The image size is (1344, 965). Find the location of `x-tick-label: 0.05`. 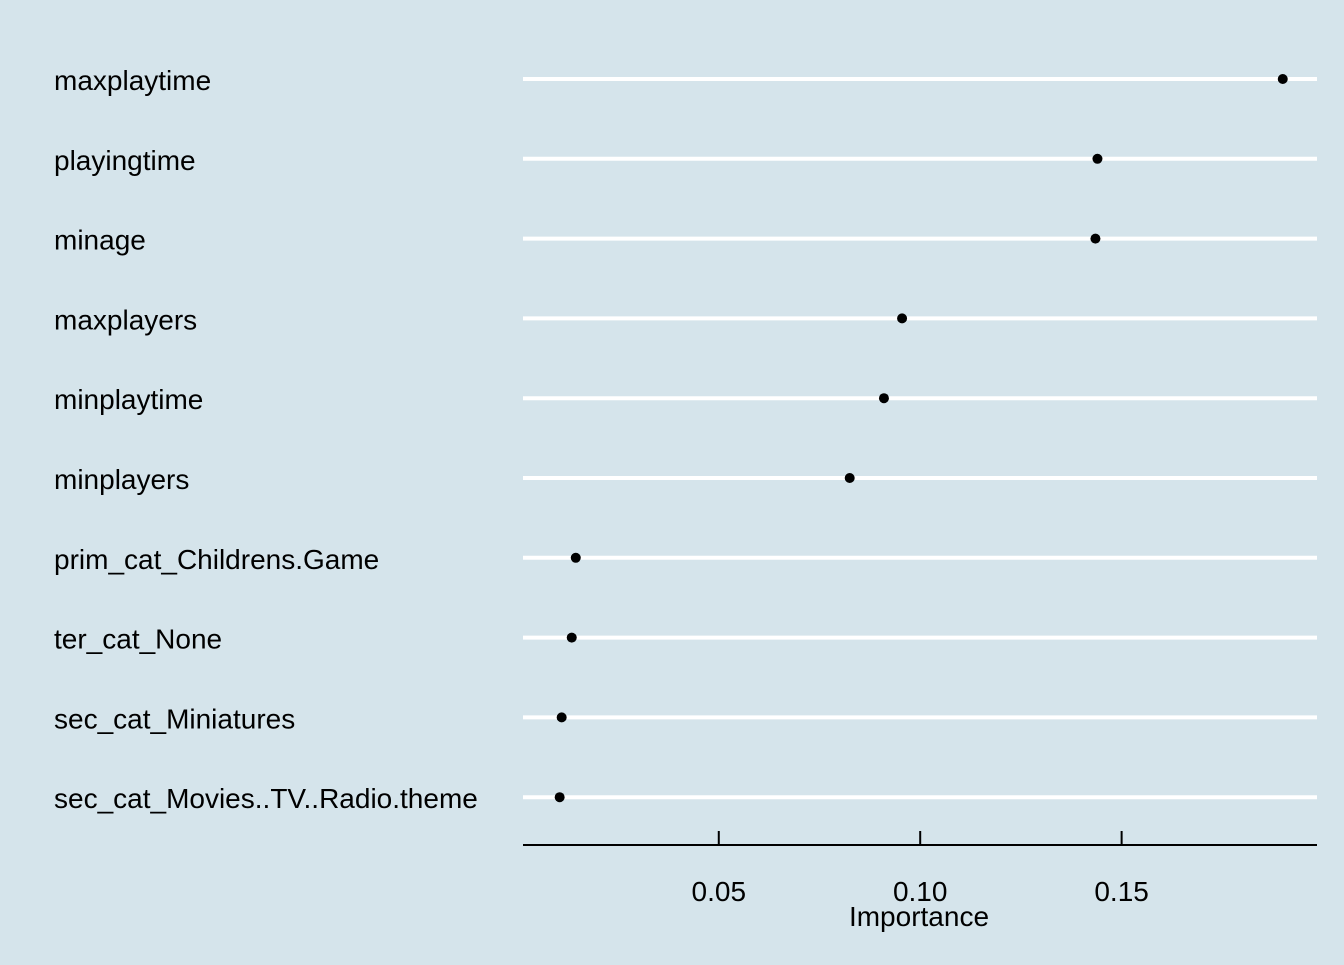

x-tick-label: 0.05 is located at coordinates (719, 891).